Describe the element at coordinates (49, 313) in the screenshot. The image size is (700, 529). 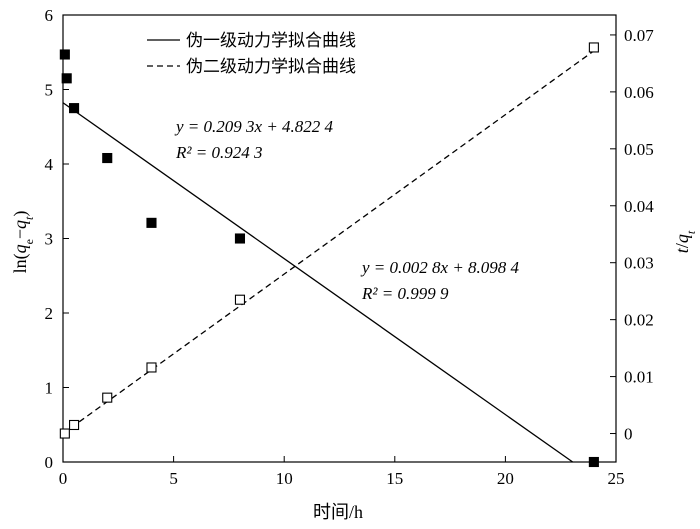
I see `left-y-tick-label: 2` at that location.